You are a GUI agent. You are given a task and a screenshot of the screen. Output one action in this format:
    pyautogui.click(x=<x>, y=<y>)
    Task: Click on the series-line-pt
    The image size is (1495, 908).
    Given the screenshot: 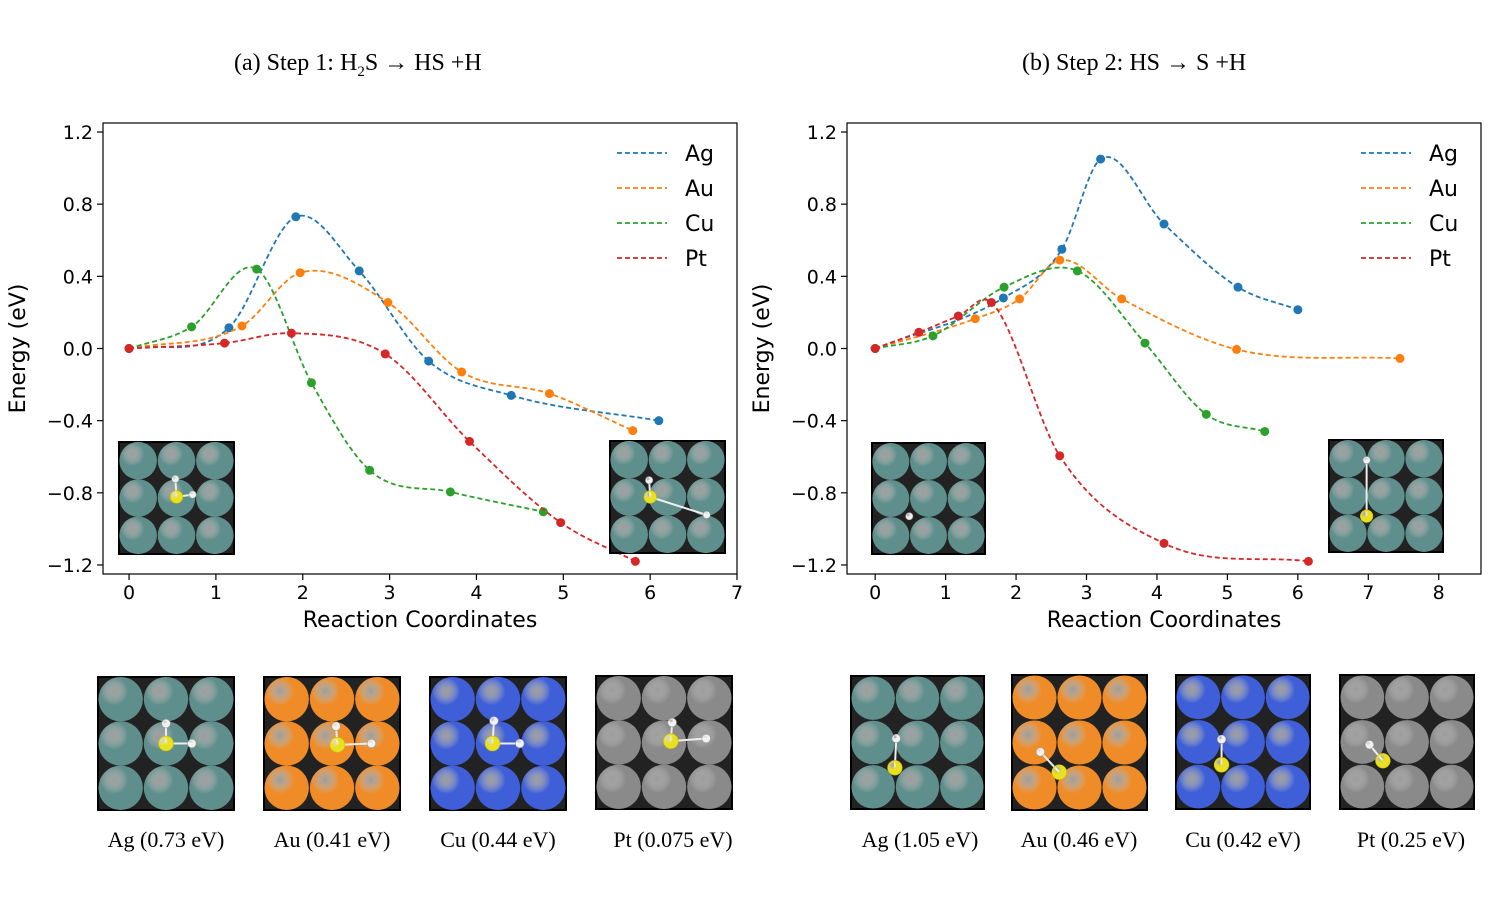 What is the action you would take?
    pyautogui.click(x=1091, y=430)
    